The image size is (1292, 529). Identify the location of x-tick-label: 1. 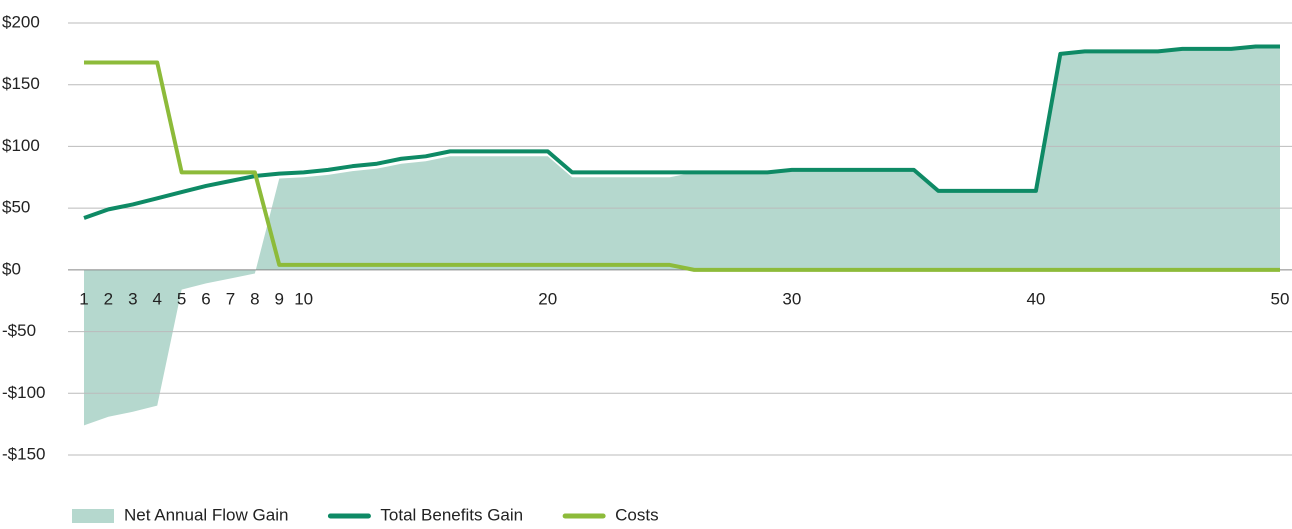
(83, 298).